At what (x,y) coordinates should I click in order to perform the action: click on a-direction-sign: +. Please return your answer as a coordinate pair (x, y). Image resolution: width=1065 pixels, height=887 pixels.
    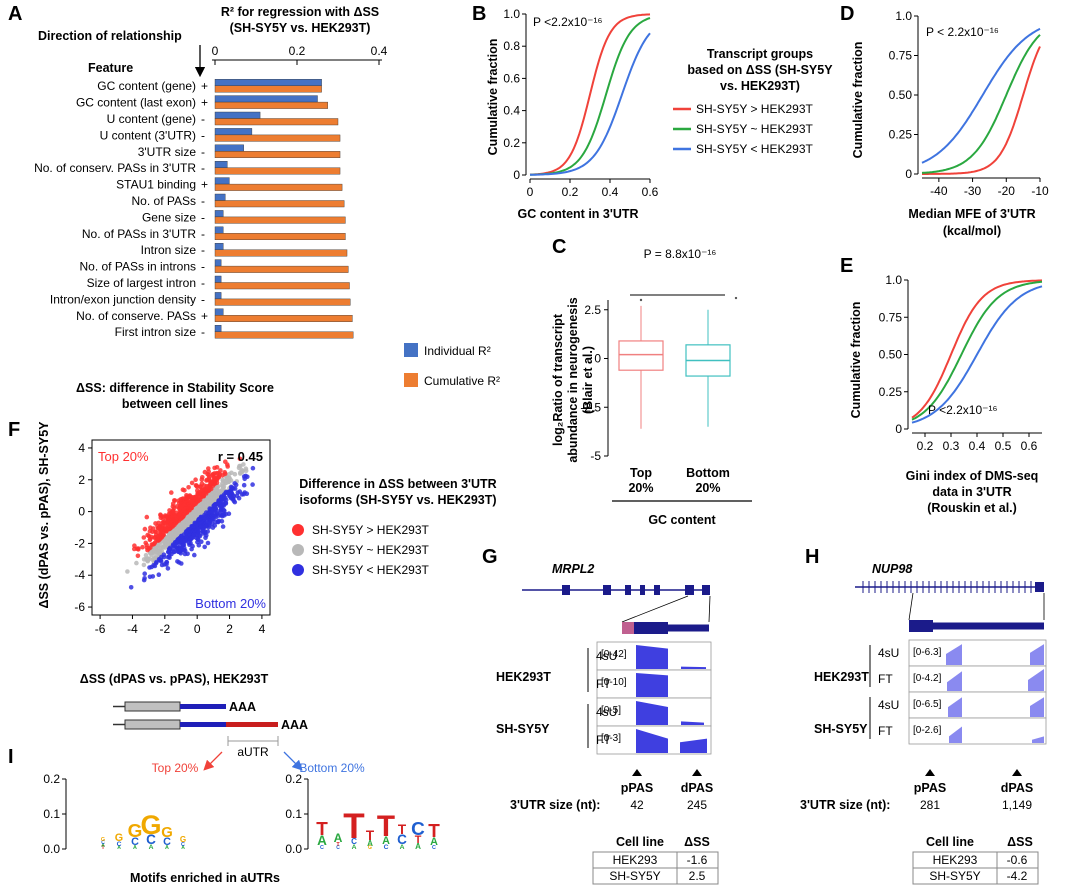
    Looking at the image, I should click on (204, 316).